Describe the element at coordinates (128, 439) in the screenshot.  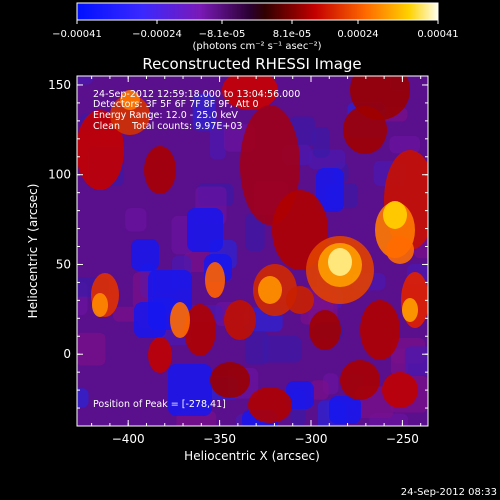
I see `x-tick-label: −400` at that location.